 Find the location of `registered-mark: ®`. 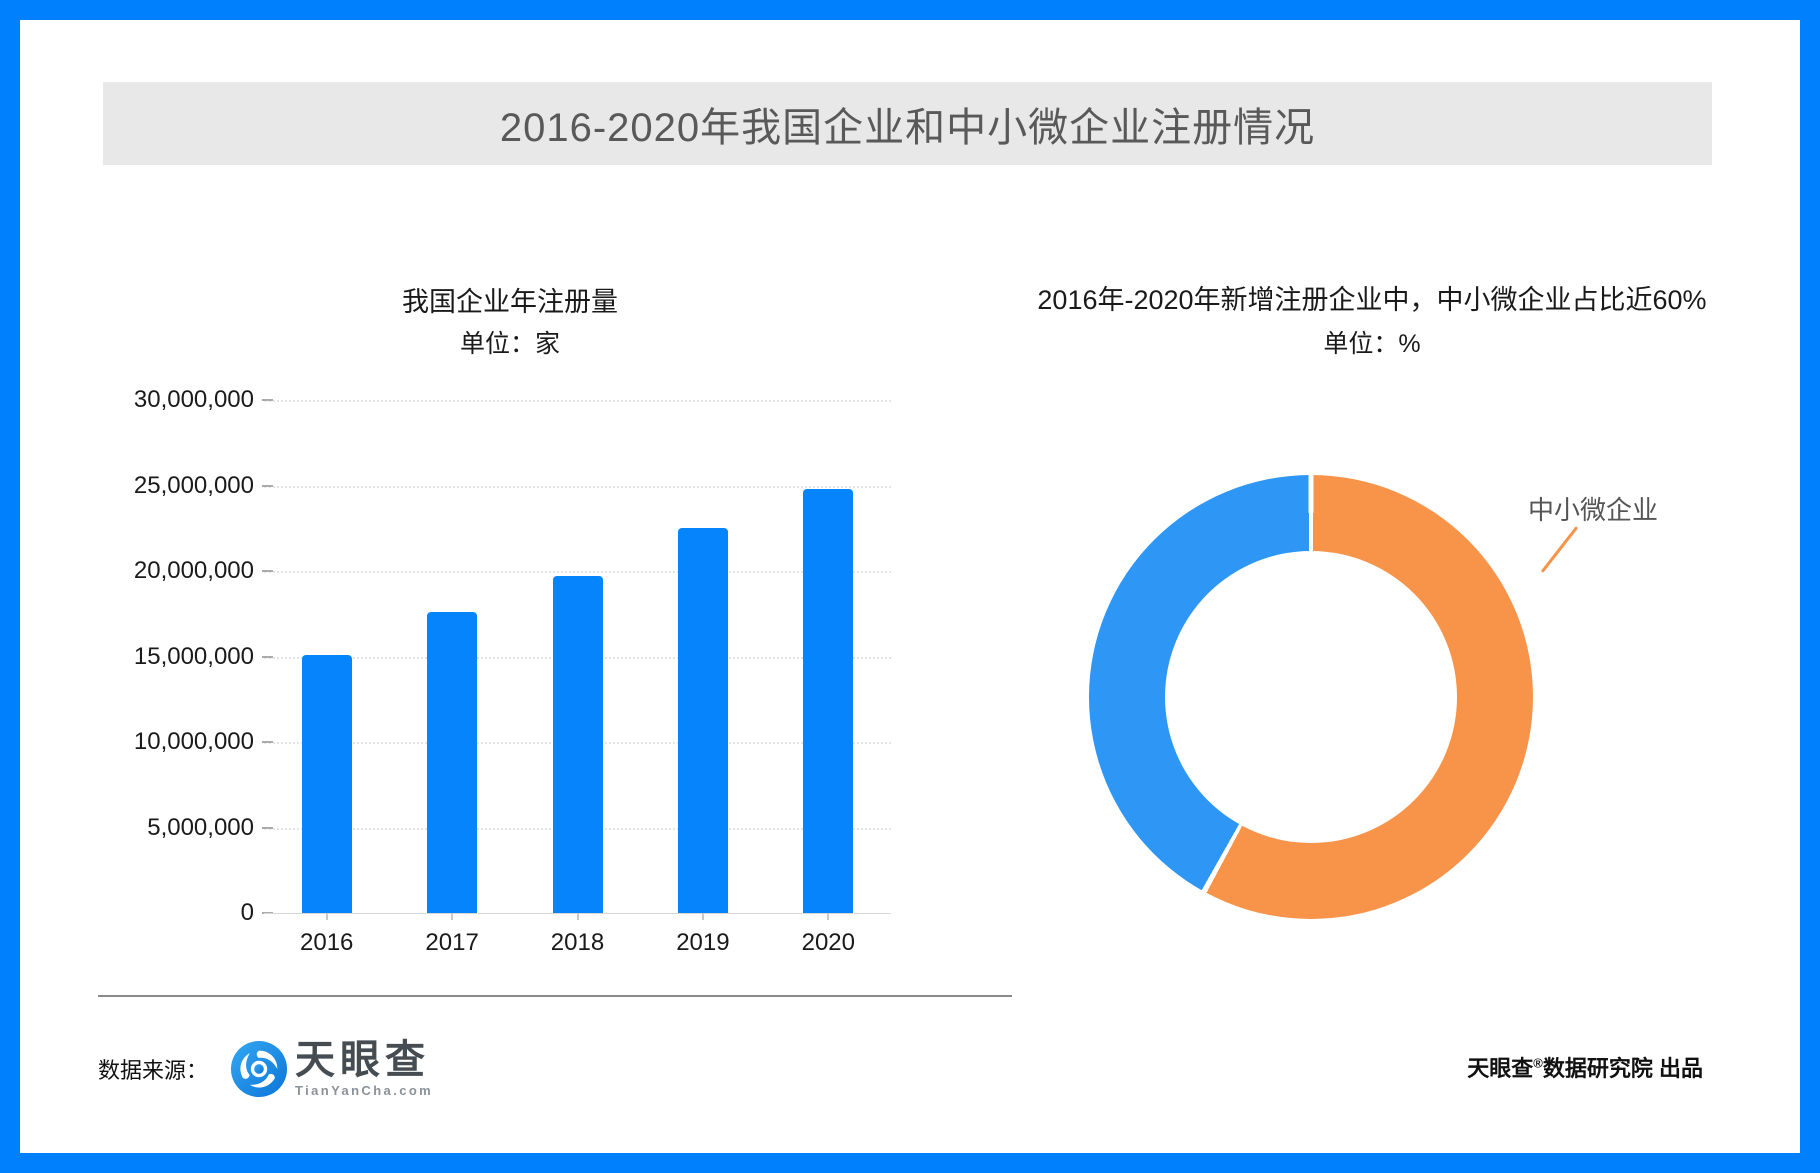

registered-mark: ® is located at coordinates (1538, 1063).